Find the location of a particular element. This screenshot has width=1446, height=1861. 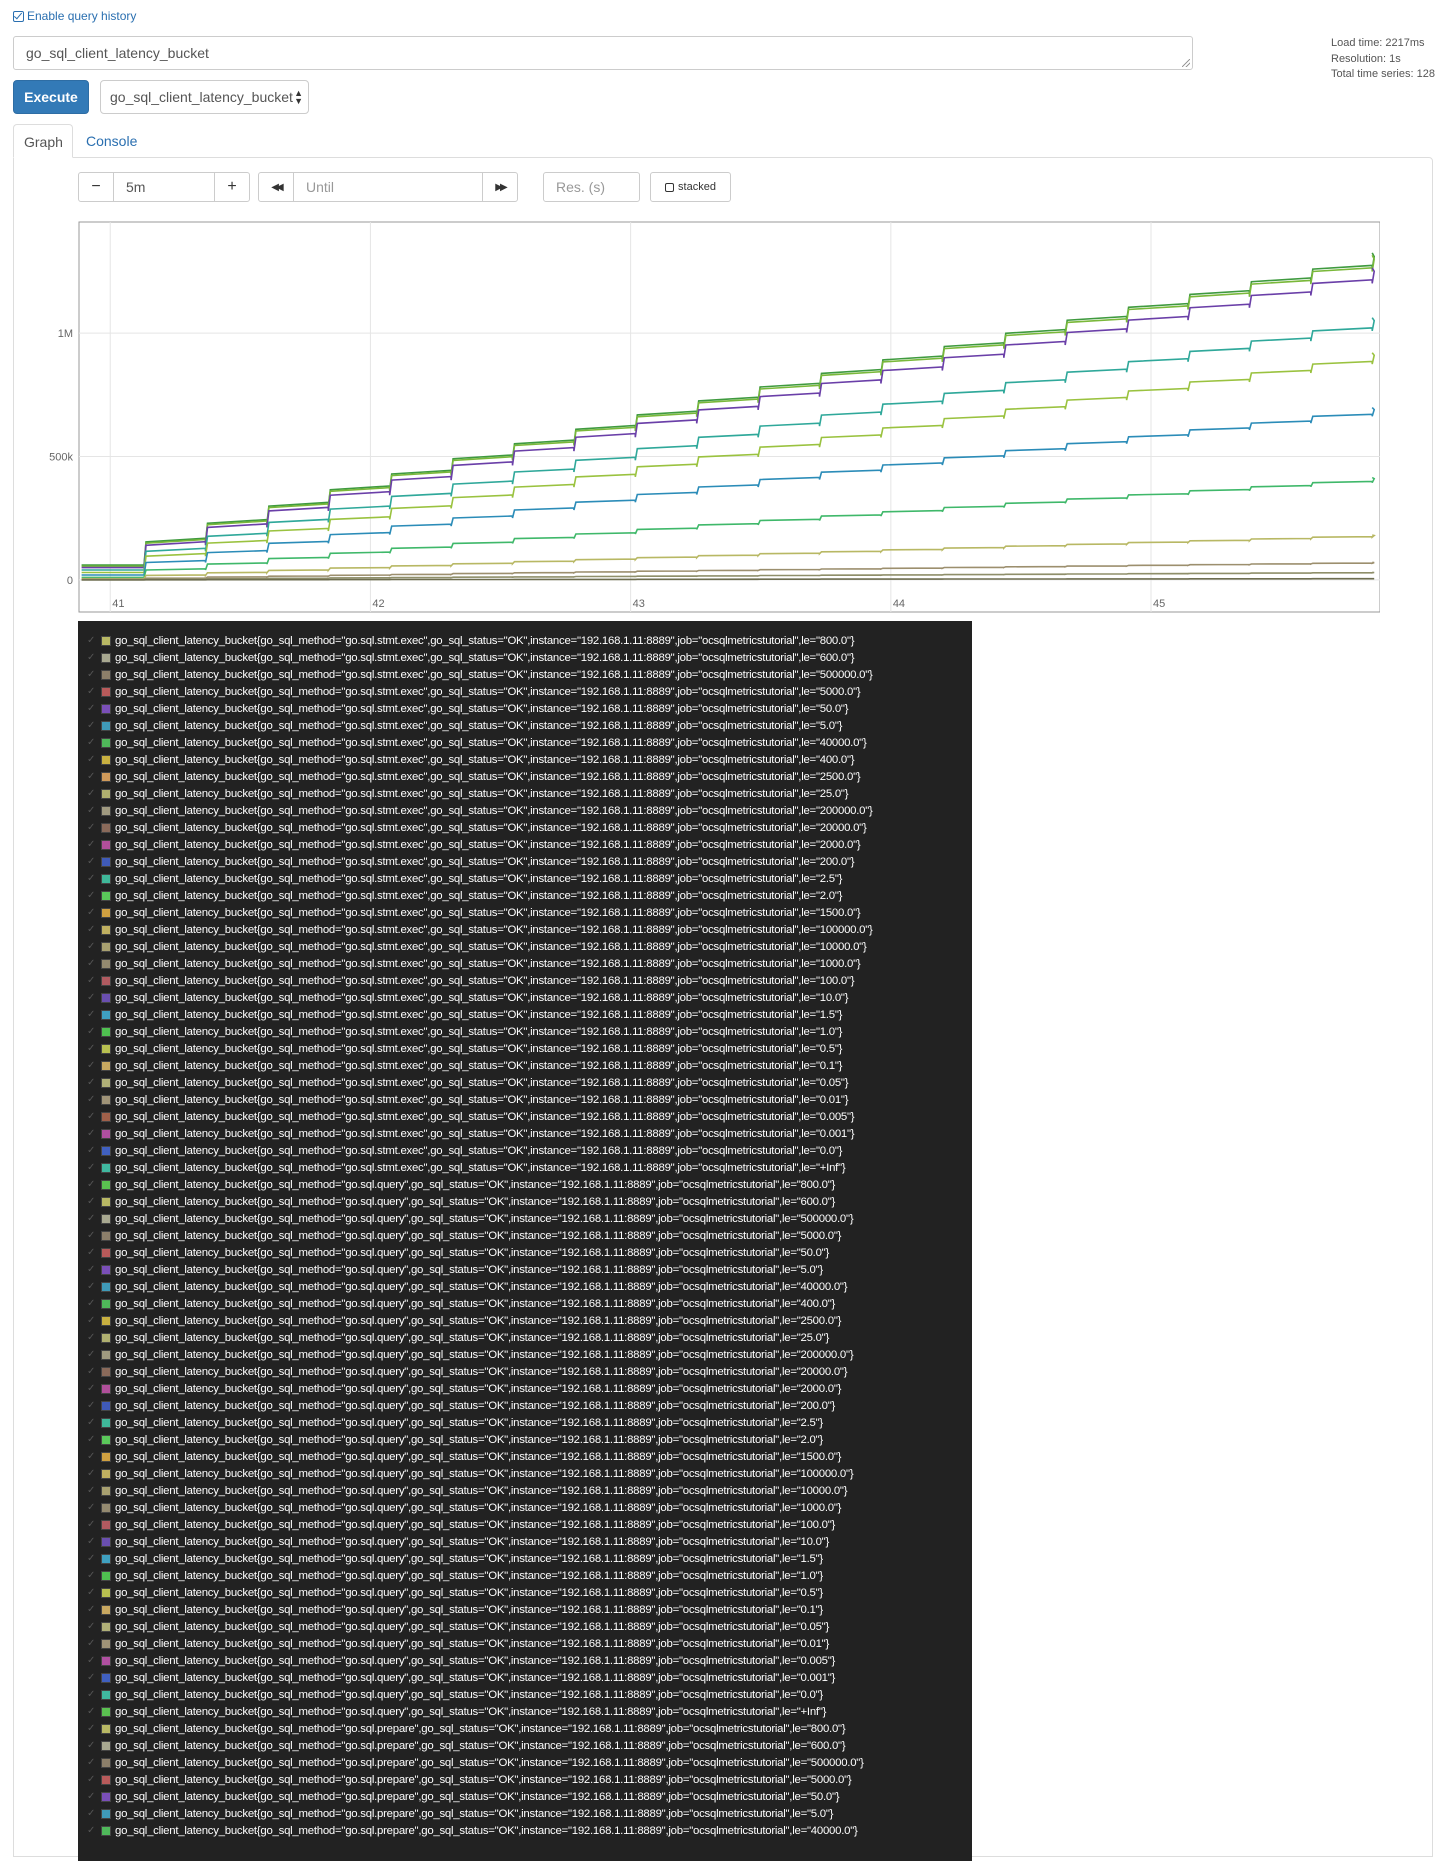

resolution-input: Res. (s) is located at coordinates (591, 187).